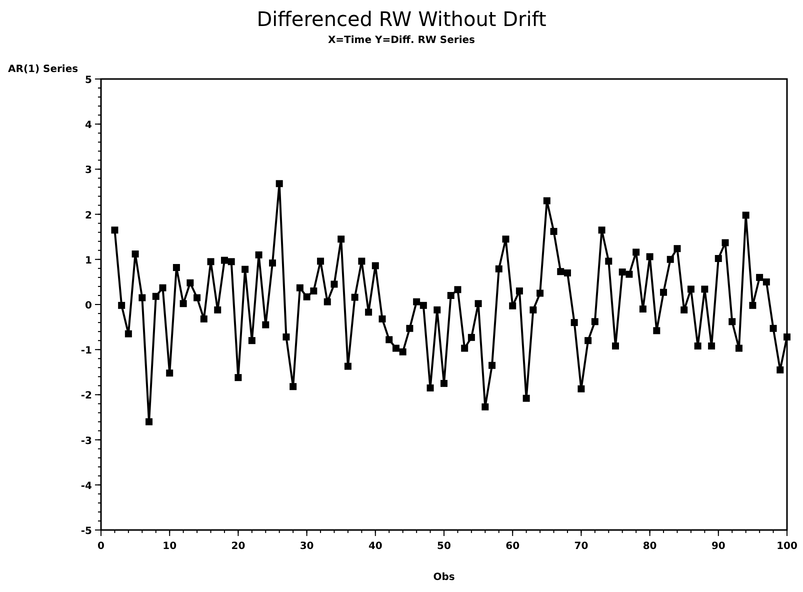  What do you see at coordinates (375, 546) in the screenshot?
I see `x-tick-label: 40` at bounding box center [375, 546].